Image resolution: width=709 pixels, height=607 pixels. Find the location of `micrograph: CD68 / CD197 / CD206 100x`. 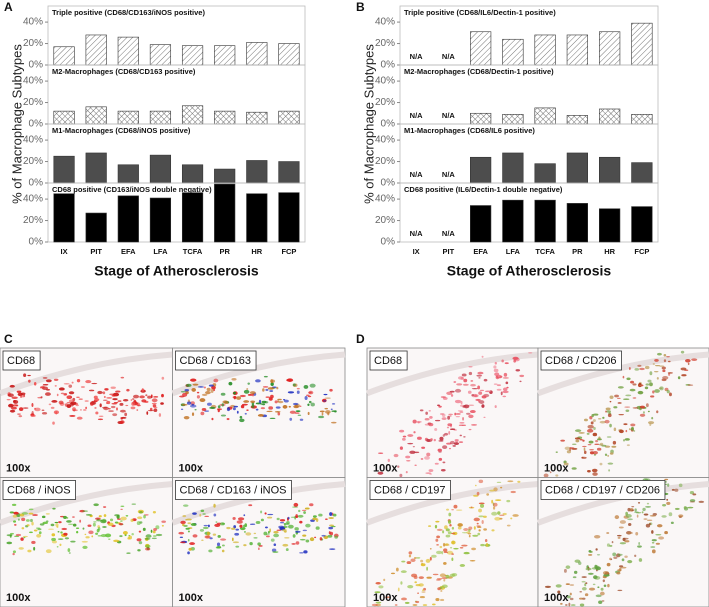

micrograph: CD68 / CD197 / CD206 100x is located at coordinates (622, 542).